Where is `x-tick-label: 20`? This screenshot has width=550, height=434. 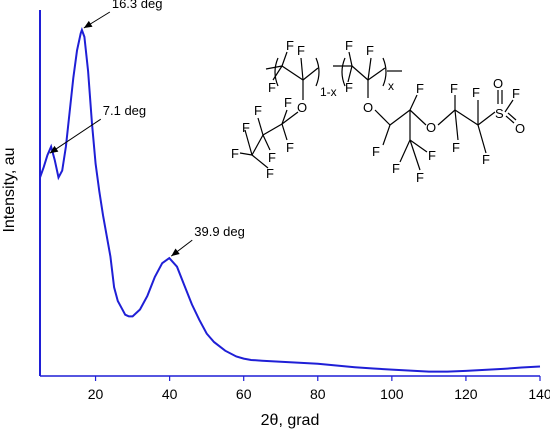
x-tick-label: 20 is located at coordinates (96, 394).